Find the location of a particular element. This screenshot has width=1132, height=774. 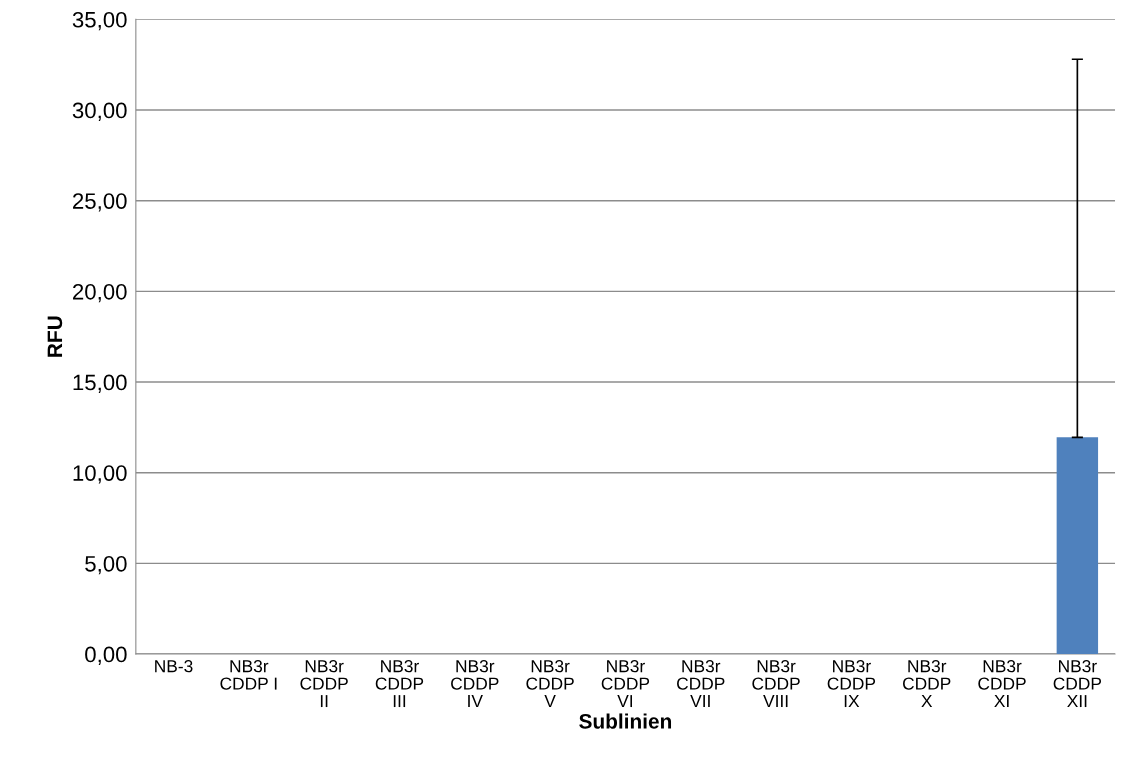

y-tick-label: 20,00 is located at coordinates (100, 293).